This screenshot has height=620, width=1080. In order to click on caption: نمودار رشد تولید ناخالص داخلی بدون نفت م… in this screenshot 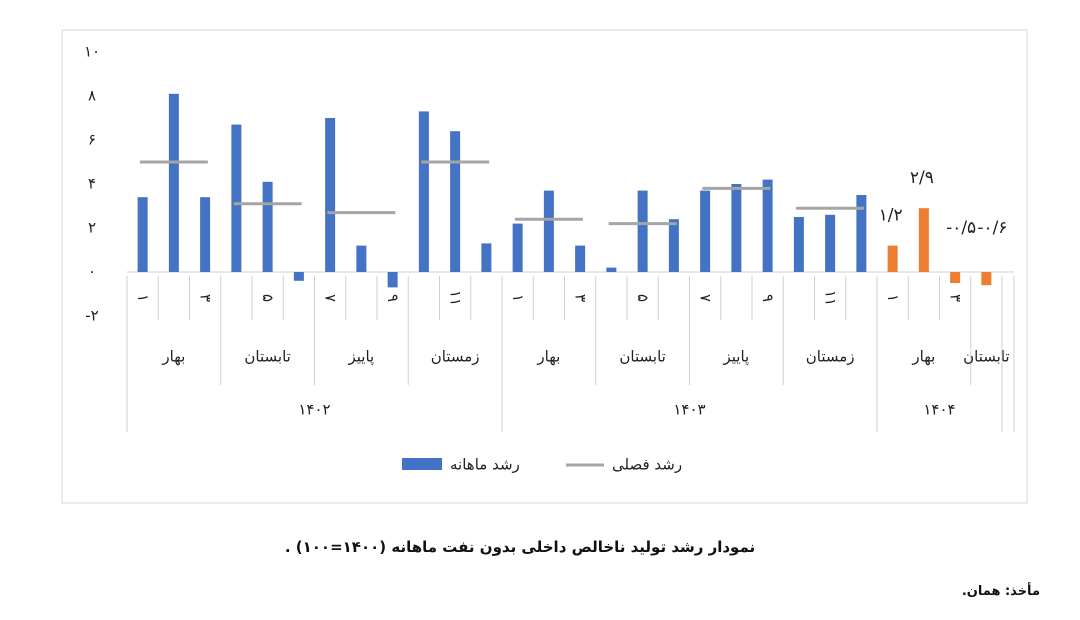, I will do `click(520, 547)`.